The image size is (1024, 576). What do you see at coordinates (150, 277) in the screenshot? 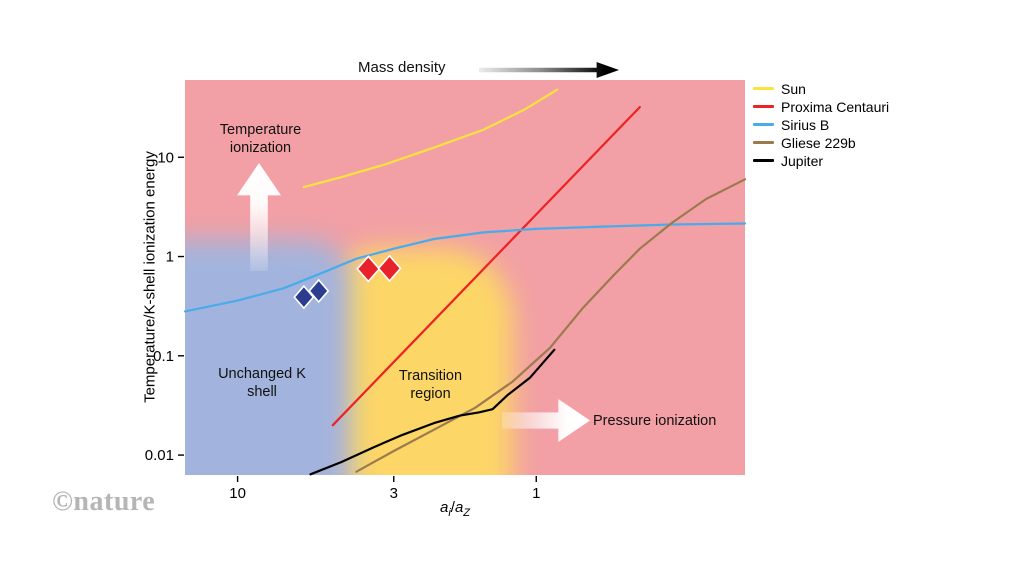
I see `y-axis-label: Temperature/K-shell ionization energy` at bounding box center [150, 277].